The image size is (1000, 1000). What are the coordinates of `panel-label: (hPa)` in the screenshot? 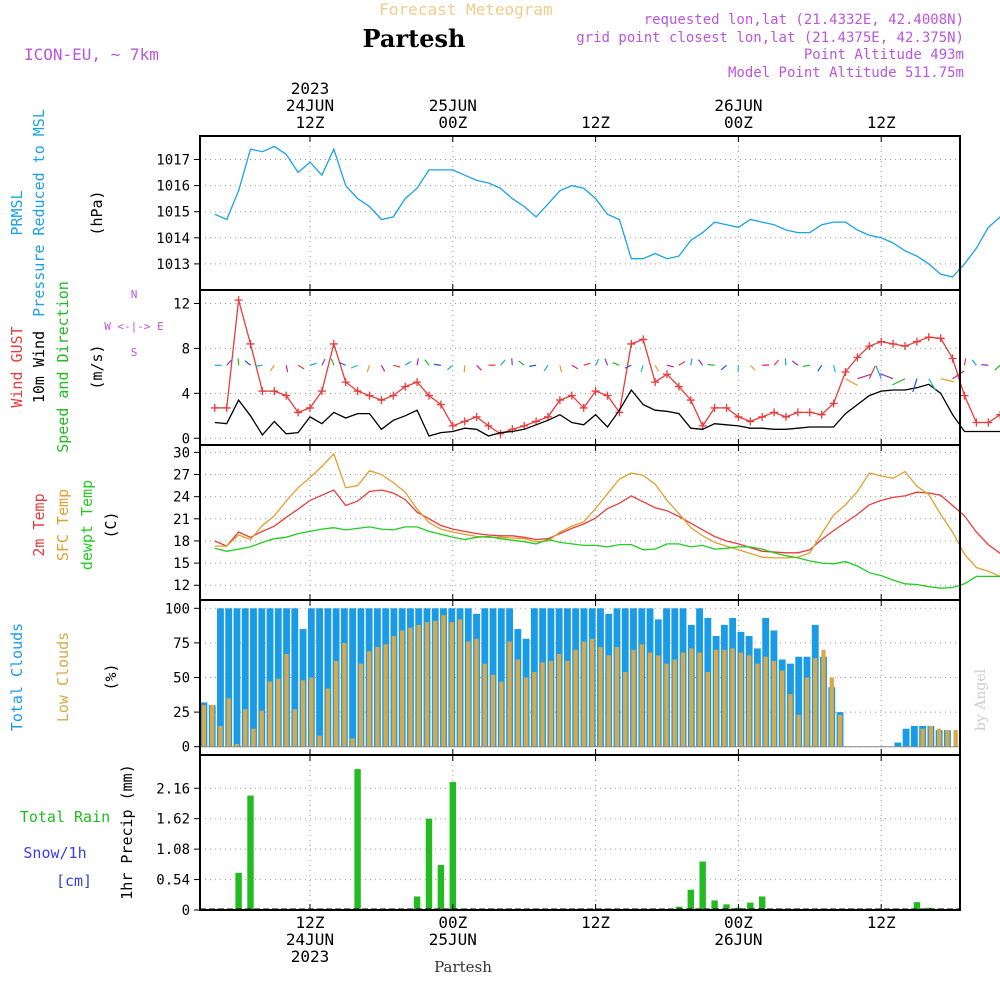 It's located at (97, 212).